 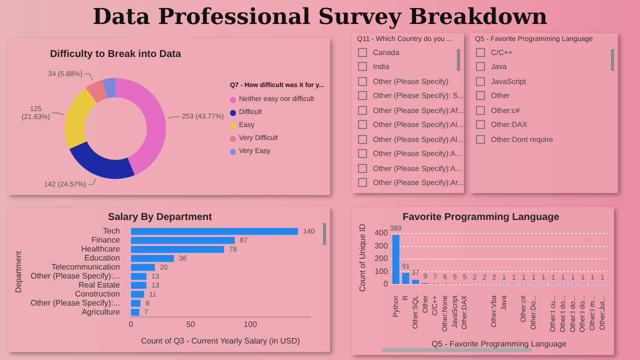 I want to click on y-tick-label: Education, so click(x=102, y=258).